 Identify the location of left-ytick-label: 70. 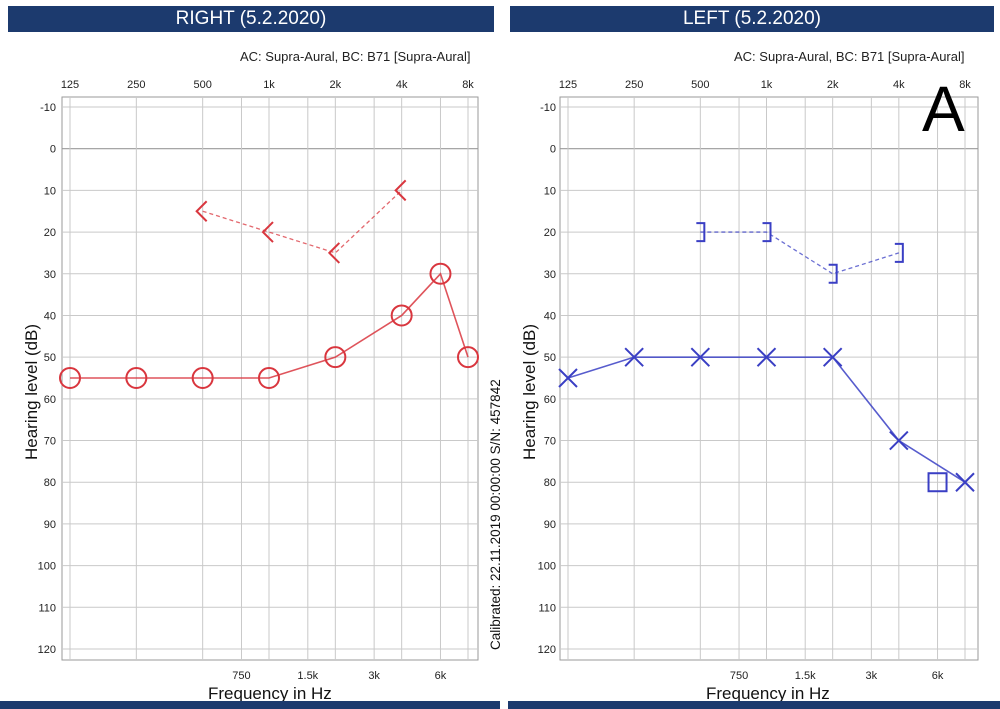
(550, 442).